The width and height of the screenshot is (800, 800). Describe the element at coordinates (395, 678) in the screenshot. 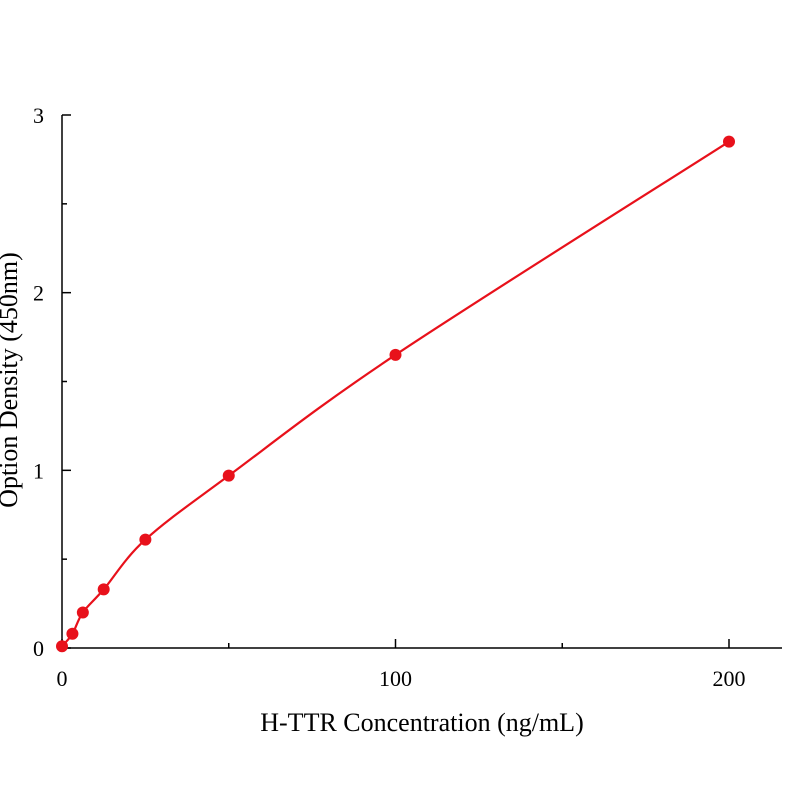

I see `x-tick-label: 100` at that location.